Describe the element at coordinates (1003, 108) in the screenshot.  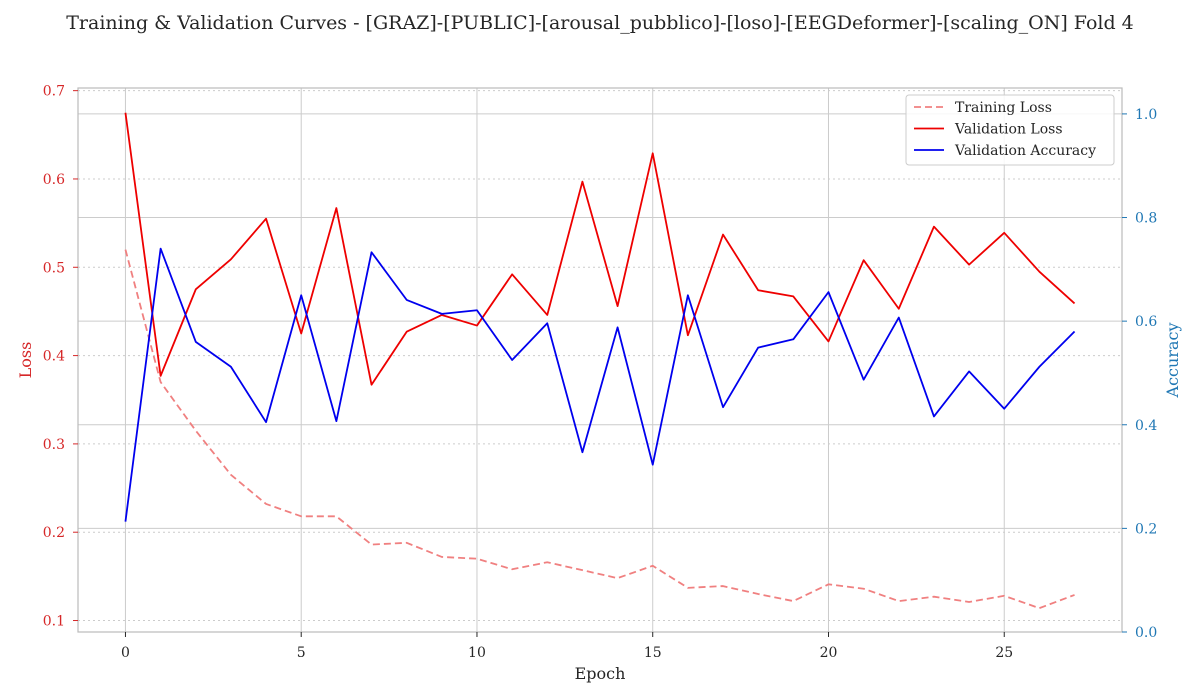
I see `legend-label-training-loss: Training Loss` at that location.